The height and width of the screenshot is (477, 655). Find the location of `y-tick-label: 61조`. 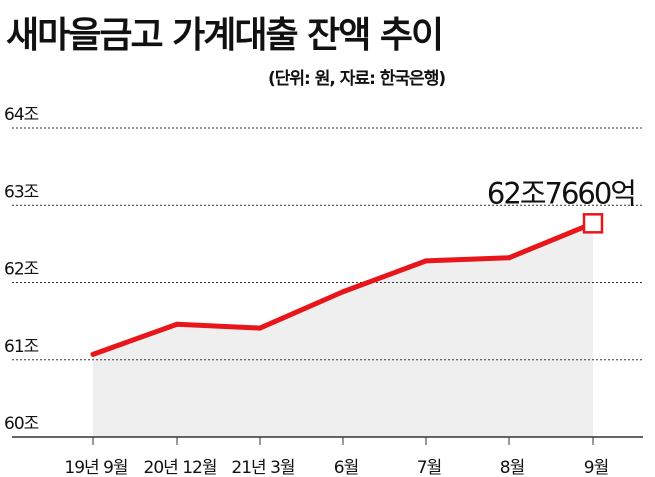

y-tick-label: 61조 is located at coordinates (21, 347).